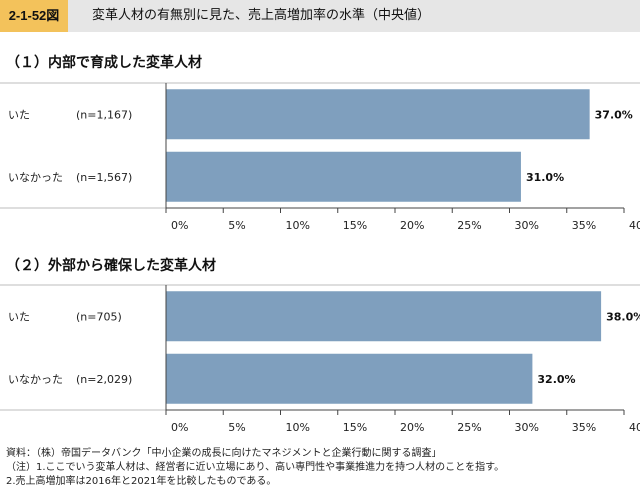 The height and width of the screenshot is (498, 640). What do you see at coordinates (99, 316) in the screenshot?
I see `sample-size-label: (n=705)` at bounding box center [99, 316].